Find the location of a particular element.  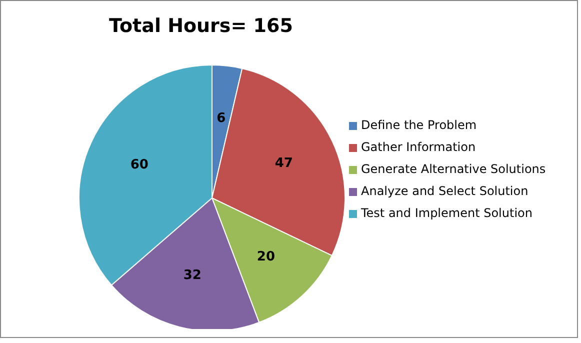

legend-label: Generate Alternative Solutions is located at coordinates (453, 169).